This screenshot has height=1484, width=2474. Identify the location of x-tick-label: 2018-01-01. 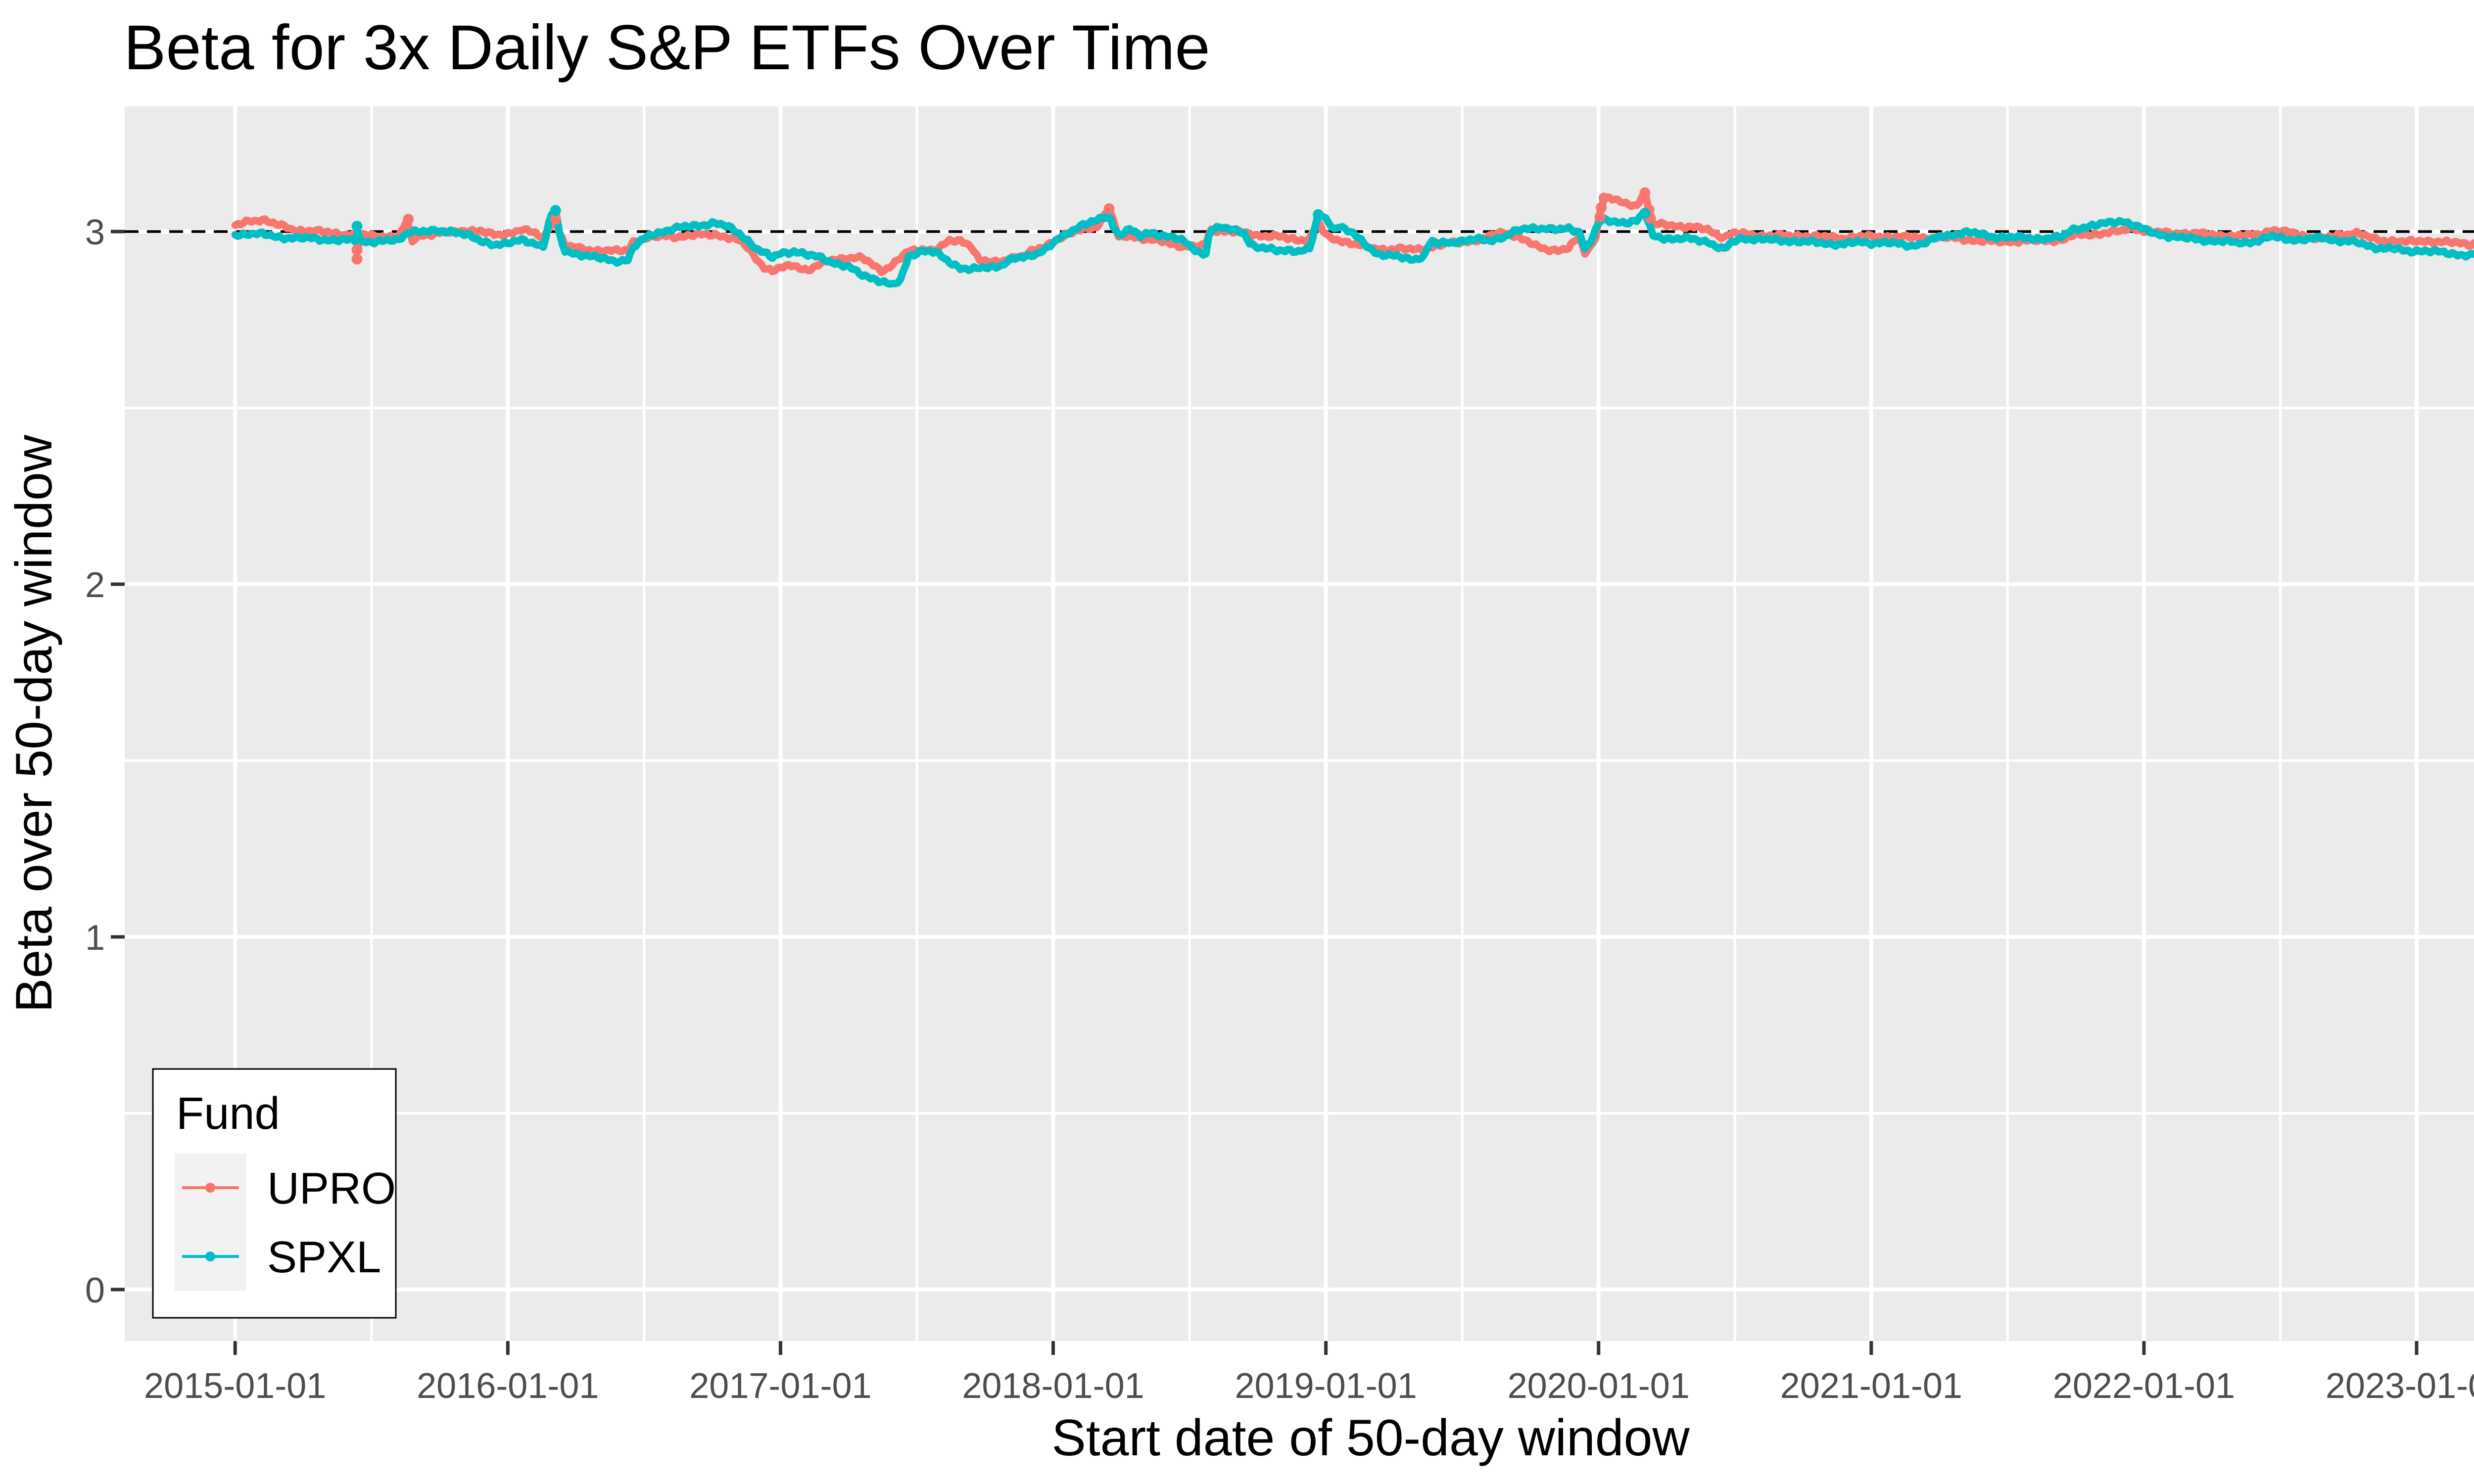
(1053, 1386).